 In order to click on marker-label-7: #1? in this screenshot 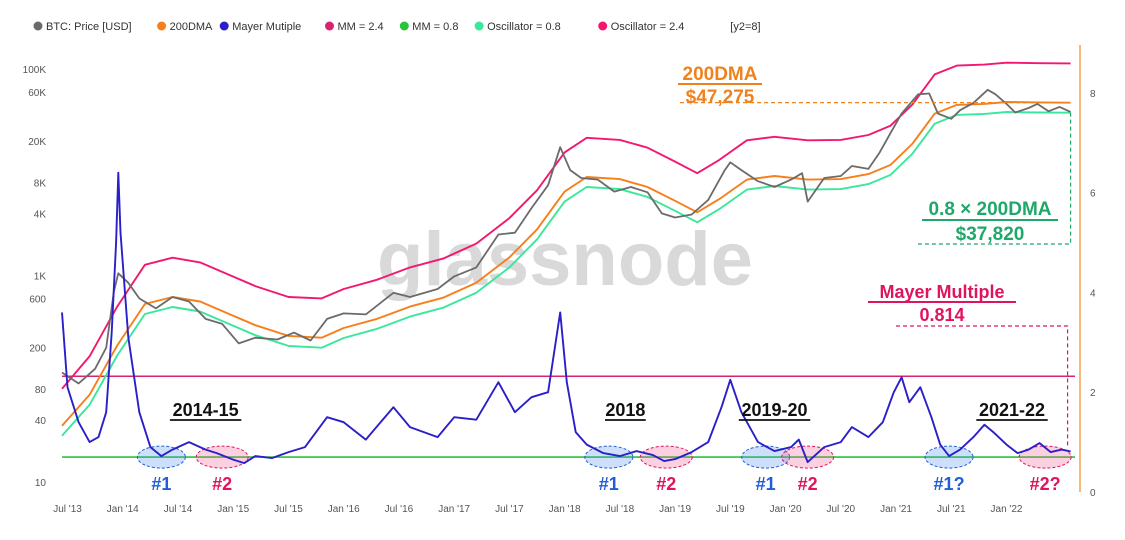, I will do `click(949, 484)`.